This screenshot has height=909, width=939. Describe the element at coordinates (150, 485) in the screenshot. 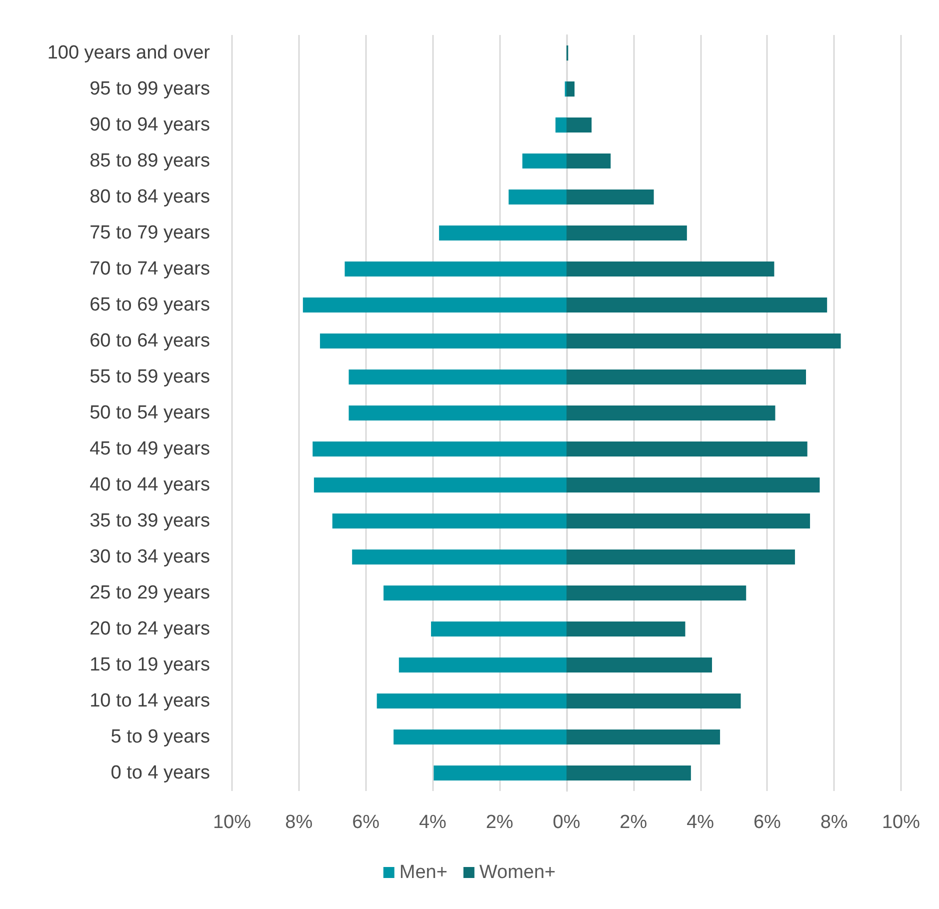

I see `y-tick-label: 40 to 44 years` at that location.